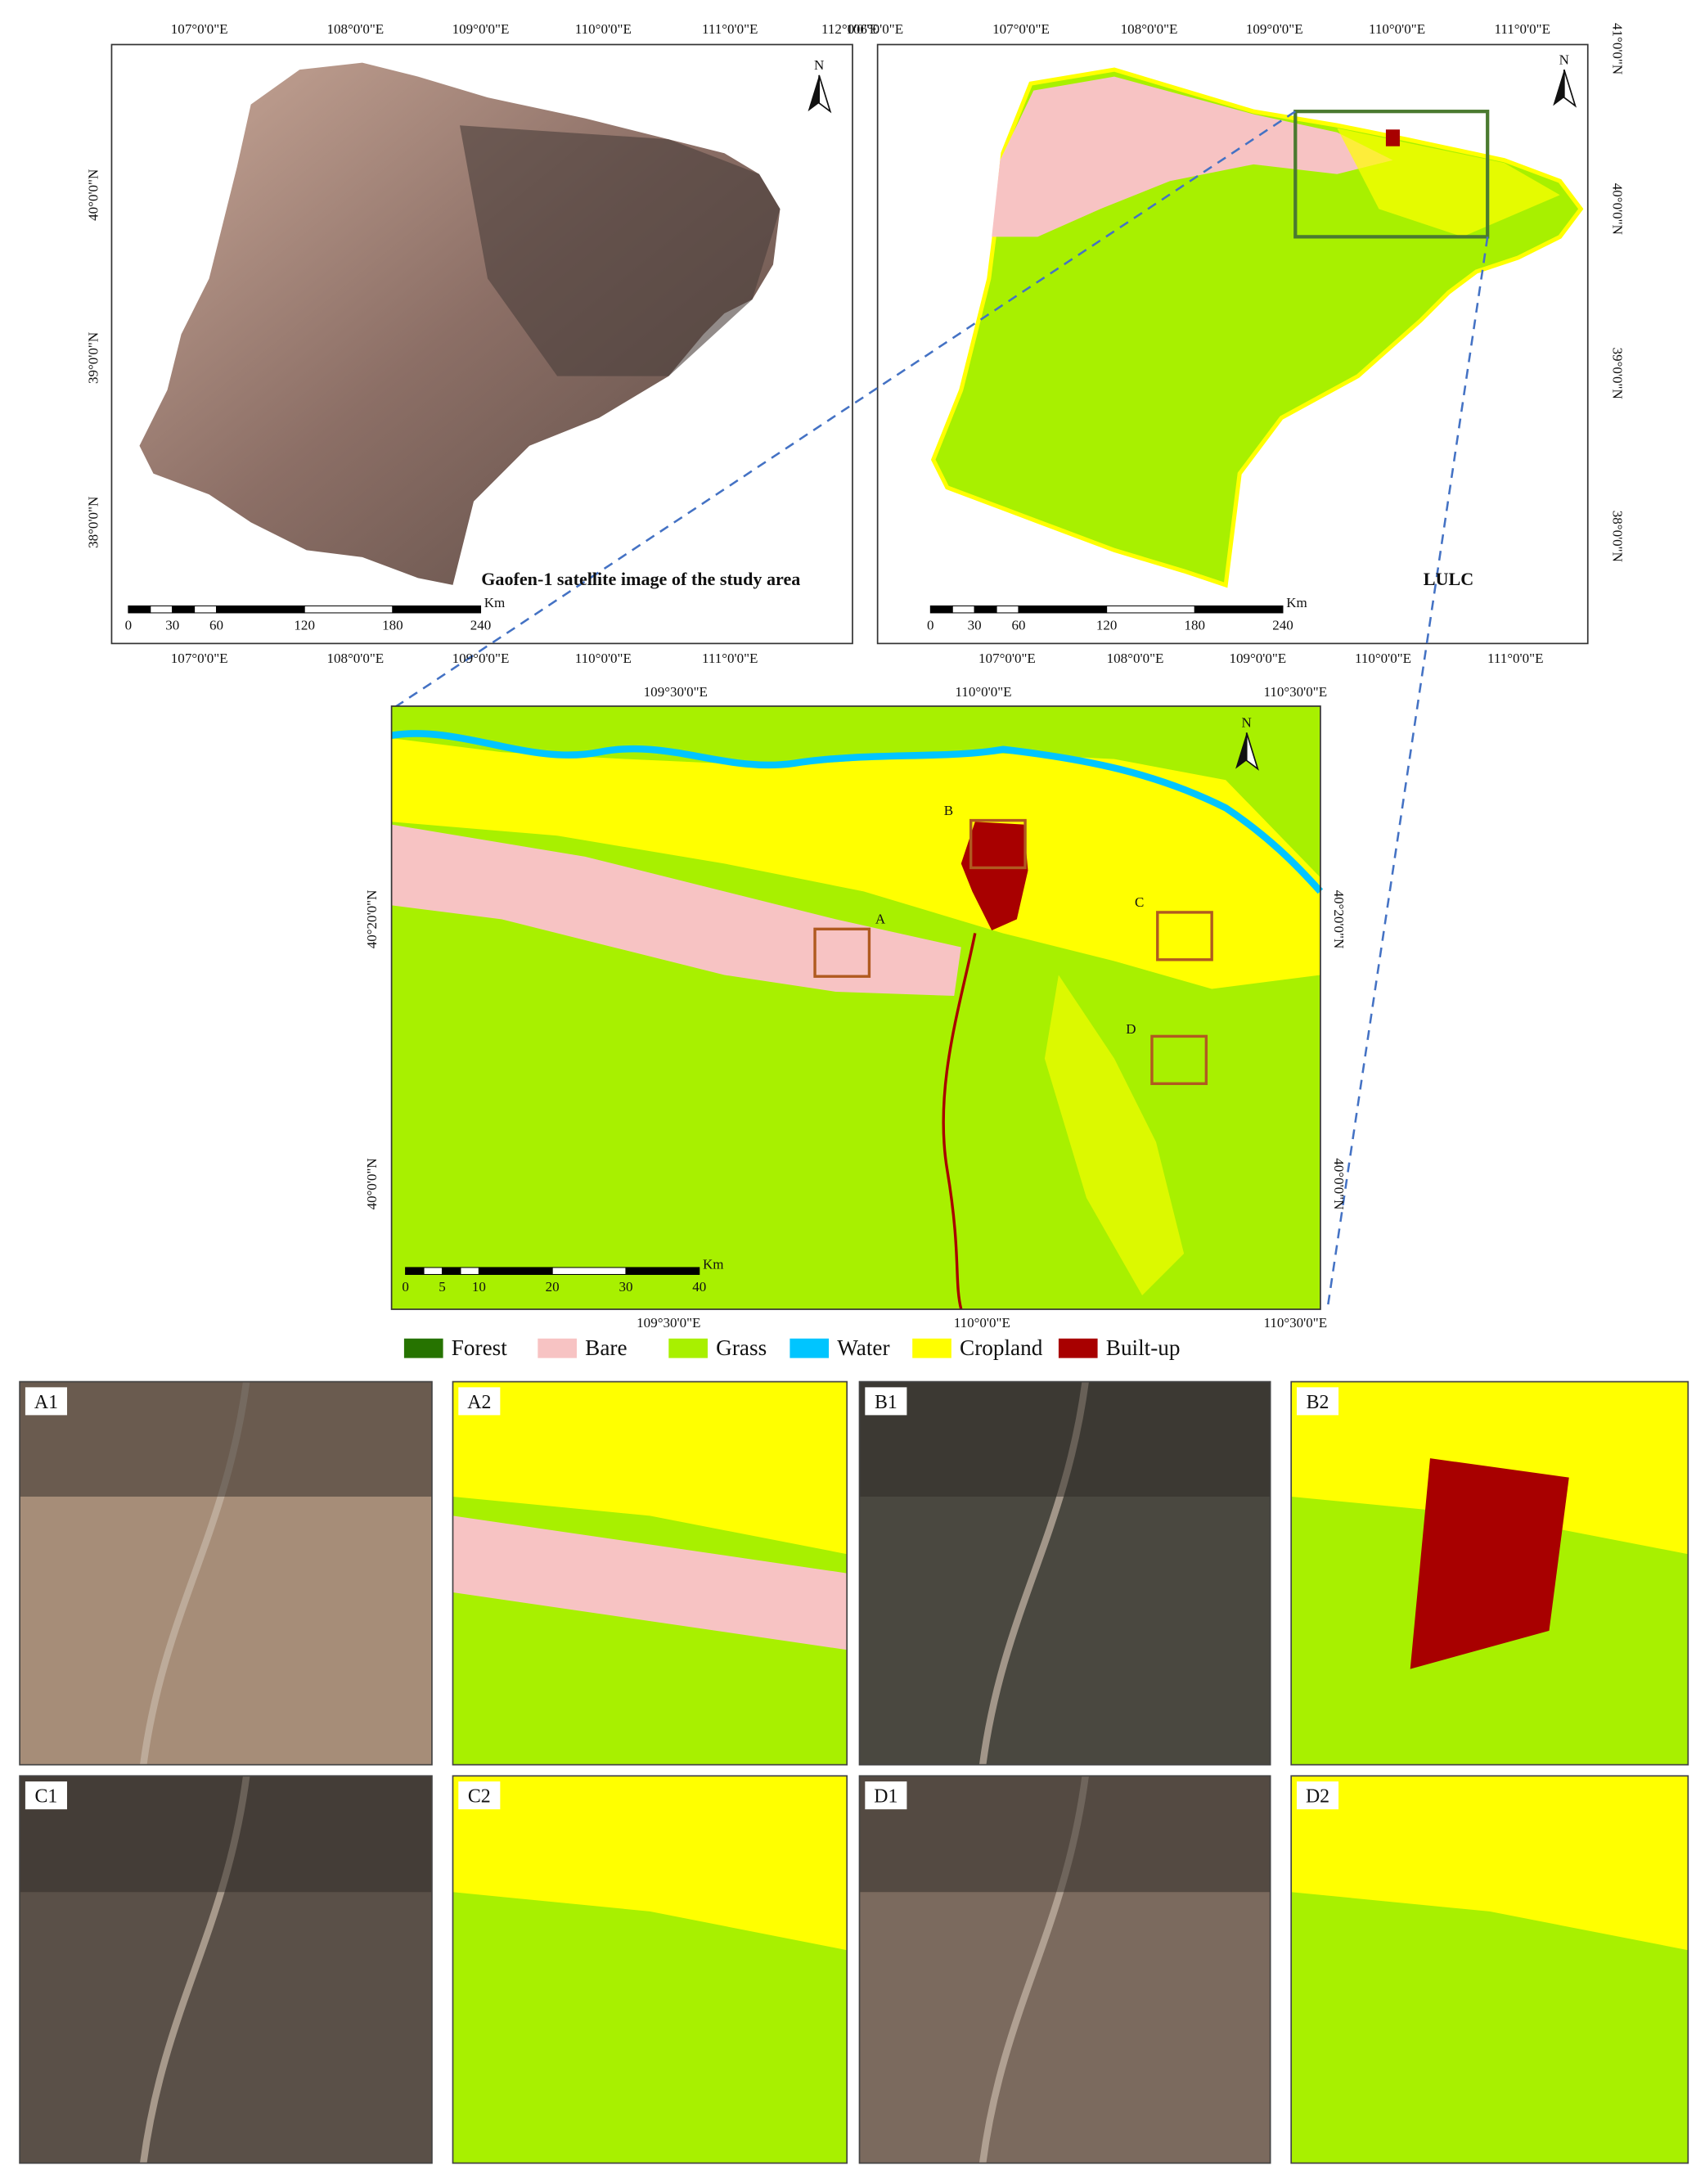 Image resolution: width=1705 pixels, height=2184 pixels. Describe the element at coordinates (620, 250) in the screenshot. I see `satellite-dark` at that location.